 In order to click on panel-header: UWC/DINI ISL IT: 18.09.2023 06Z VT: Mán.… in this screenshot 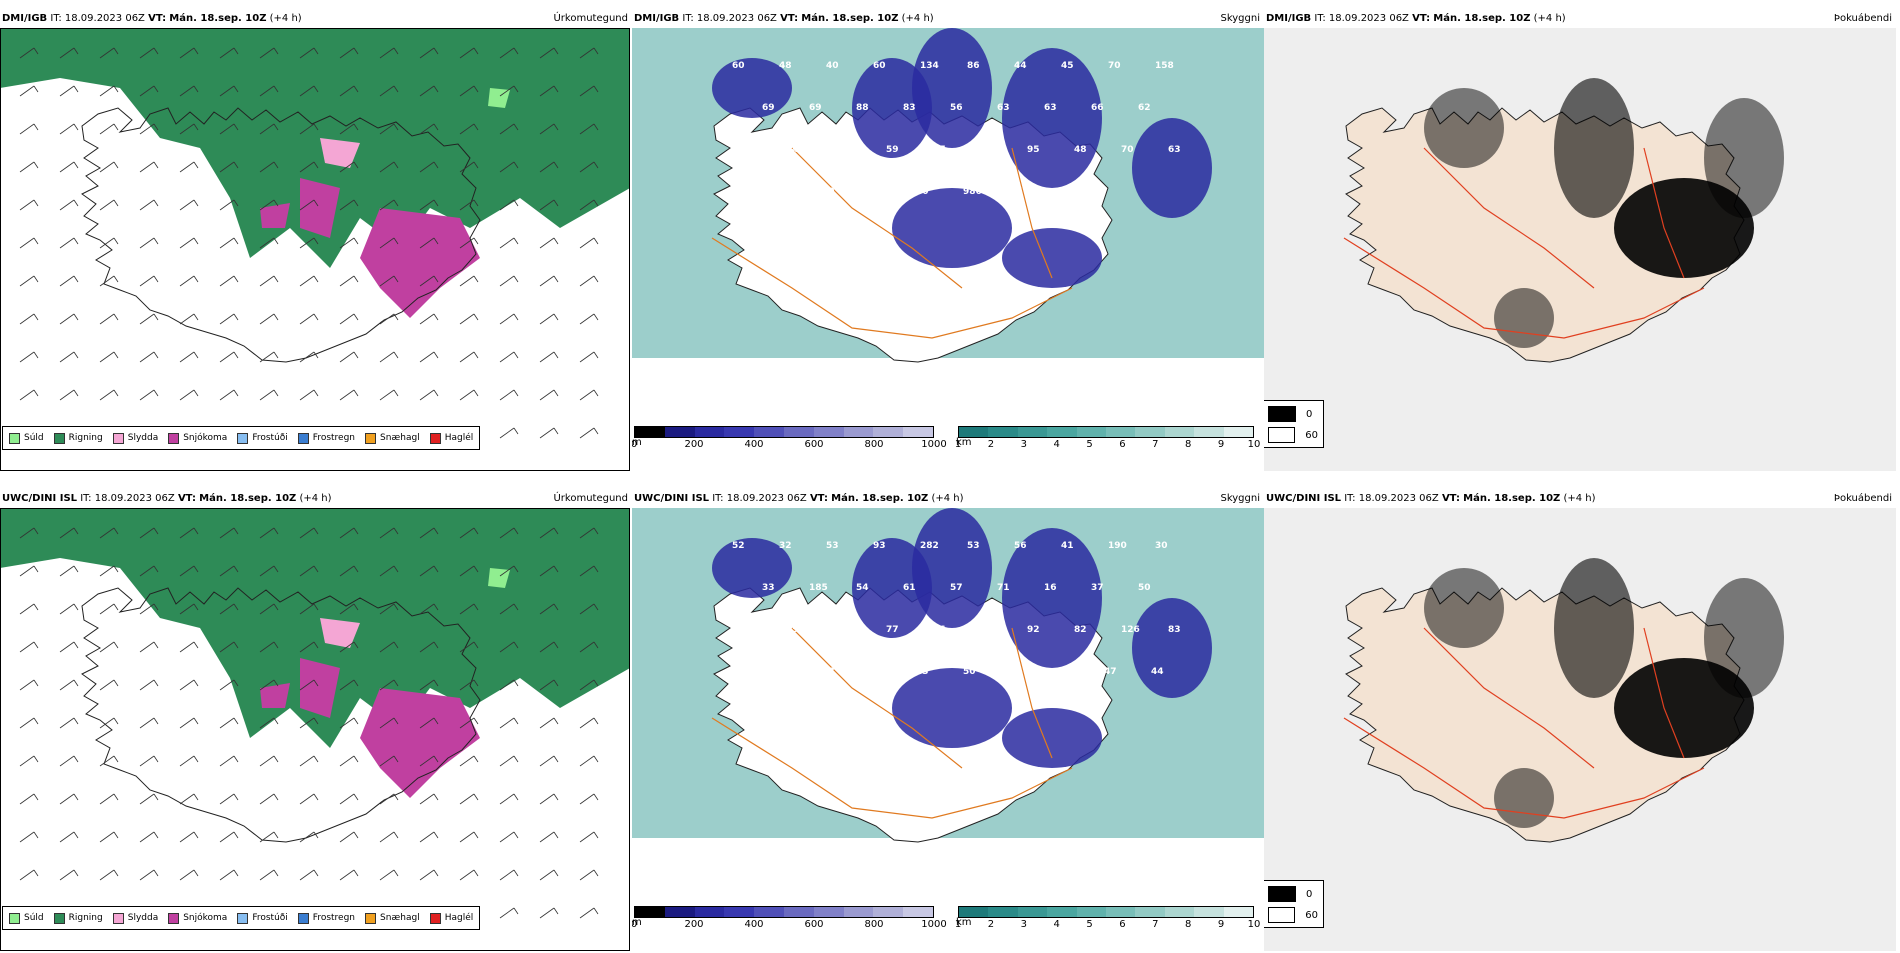, I will do `click(799, 498)`.